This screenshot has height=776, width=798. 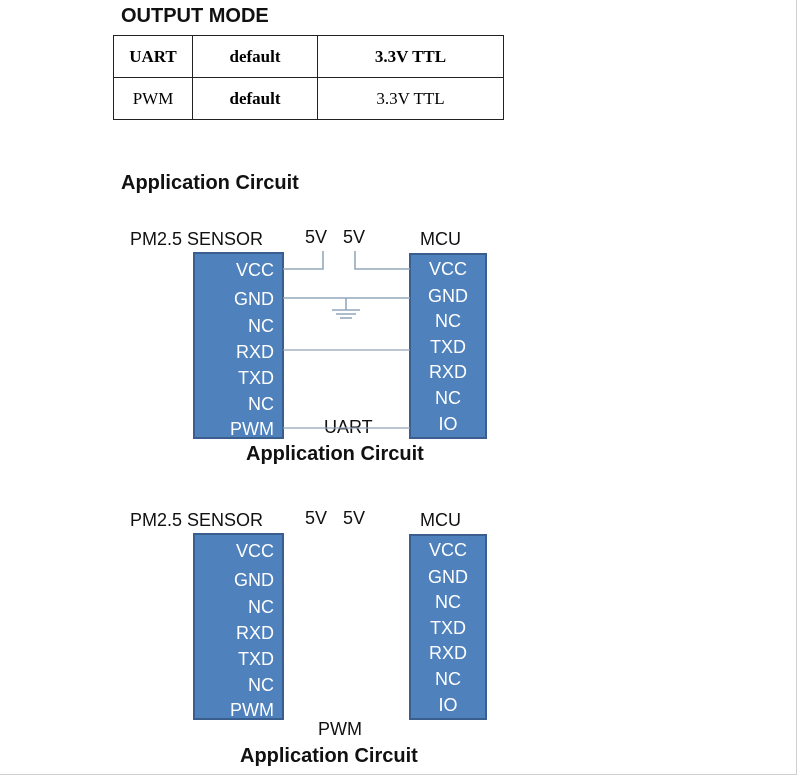 What do you see at coordinates (195, 16) in the screenshot?
I see `output-mode-heading: OUTPUT MODE` at bounding box center [195, 16].